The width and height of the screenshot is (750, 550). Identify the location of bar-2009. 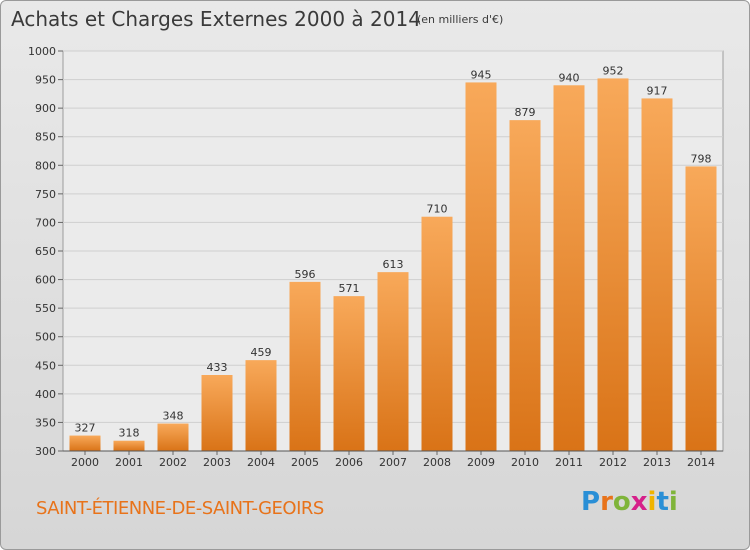
(481, 266).